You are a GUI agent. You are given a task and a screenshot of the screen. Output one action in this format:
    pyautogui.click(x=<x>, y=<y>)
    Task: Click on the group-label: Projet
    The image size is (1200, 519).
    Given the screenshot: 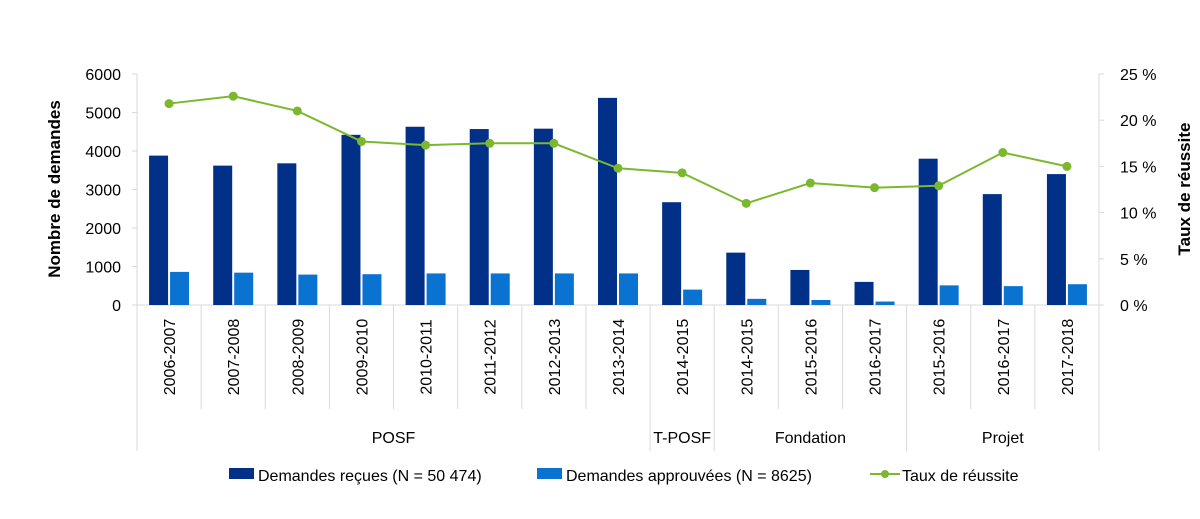 What is the action you would take?
    pyautogui.click(x=1003, y=438)
    